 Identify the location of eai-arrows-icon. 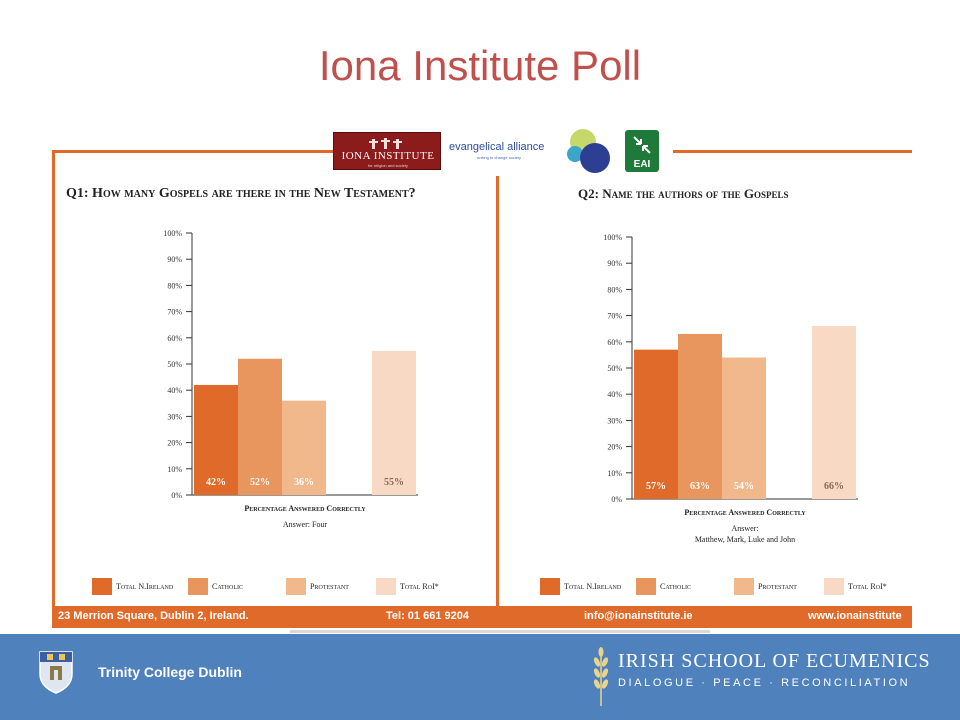
(642, 145).